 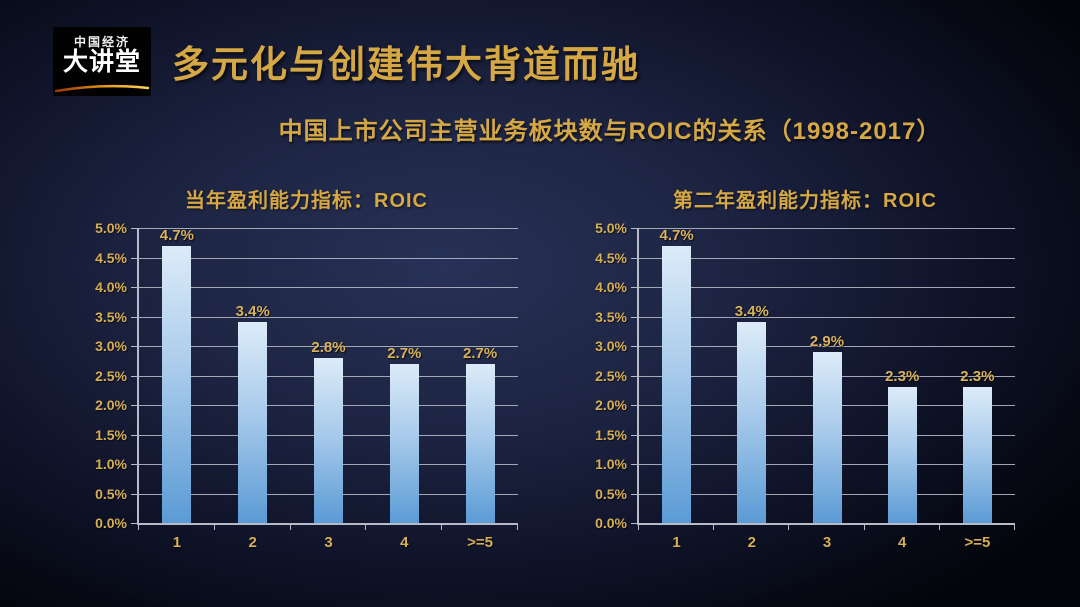 What do you see at coordinates (102, 88) in the screenshot?
I see `logo-swoosh-icon` at bounding box center [102, 88].